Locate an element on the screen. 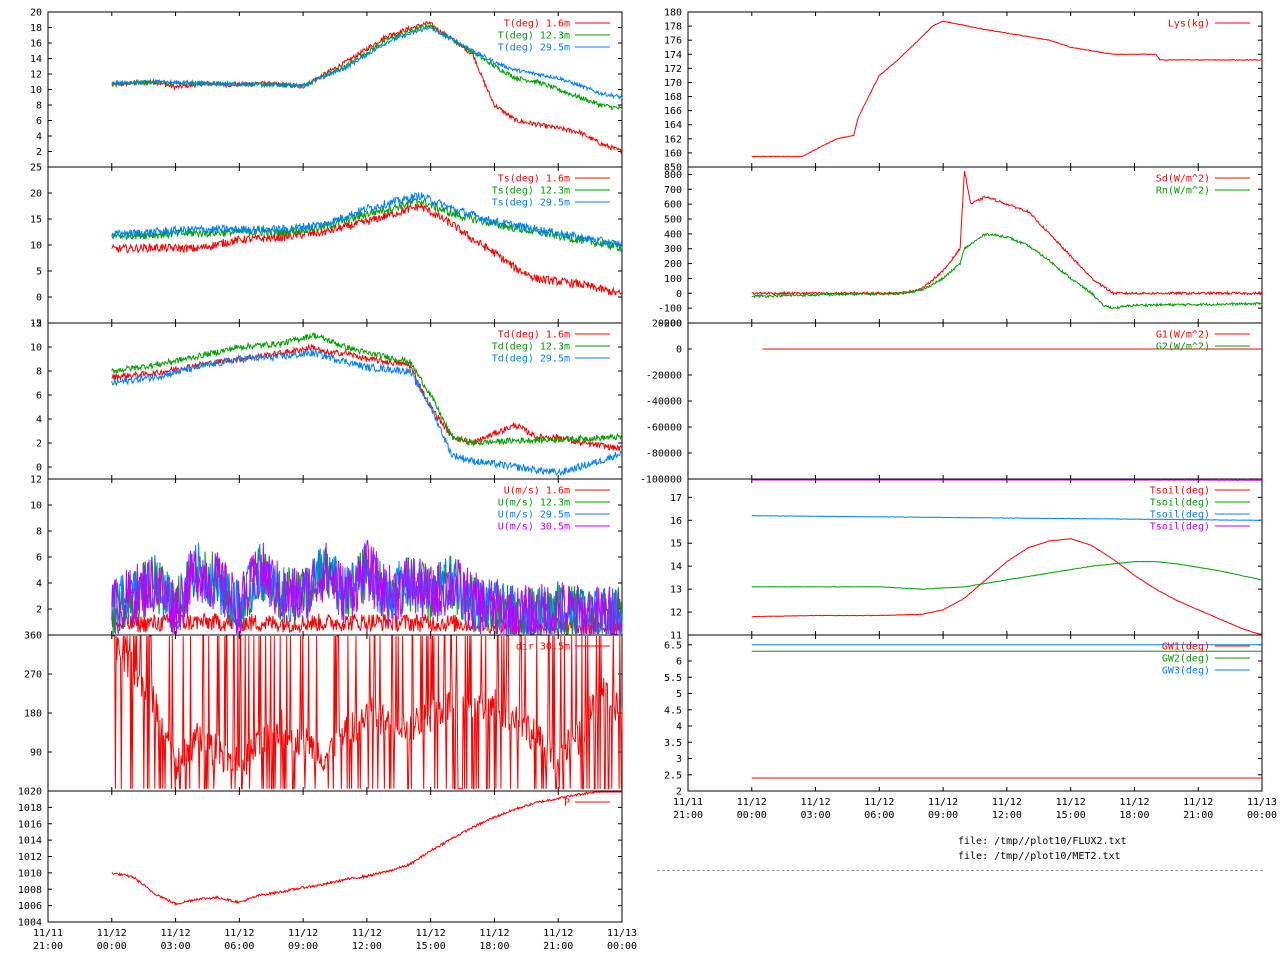  y-tick-label: 176 is located at coordinates (673, 41).